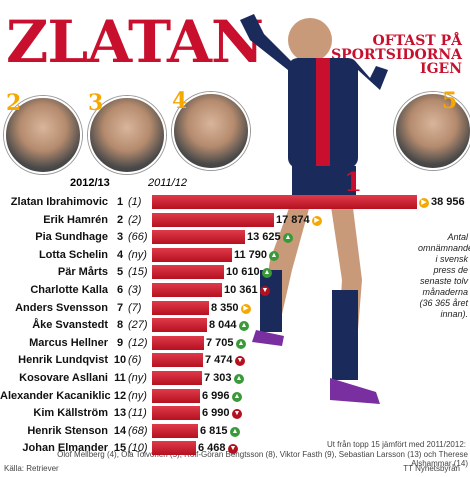 The image size is (470, 477). Describe the element at coordinates (71, 237) in the screenshot. I see `row-name: Pia Sundhage` at that location.